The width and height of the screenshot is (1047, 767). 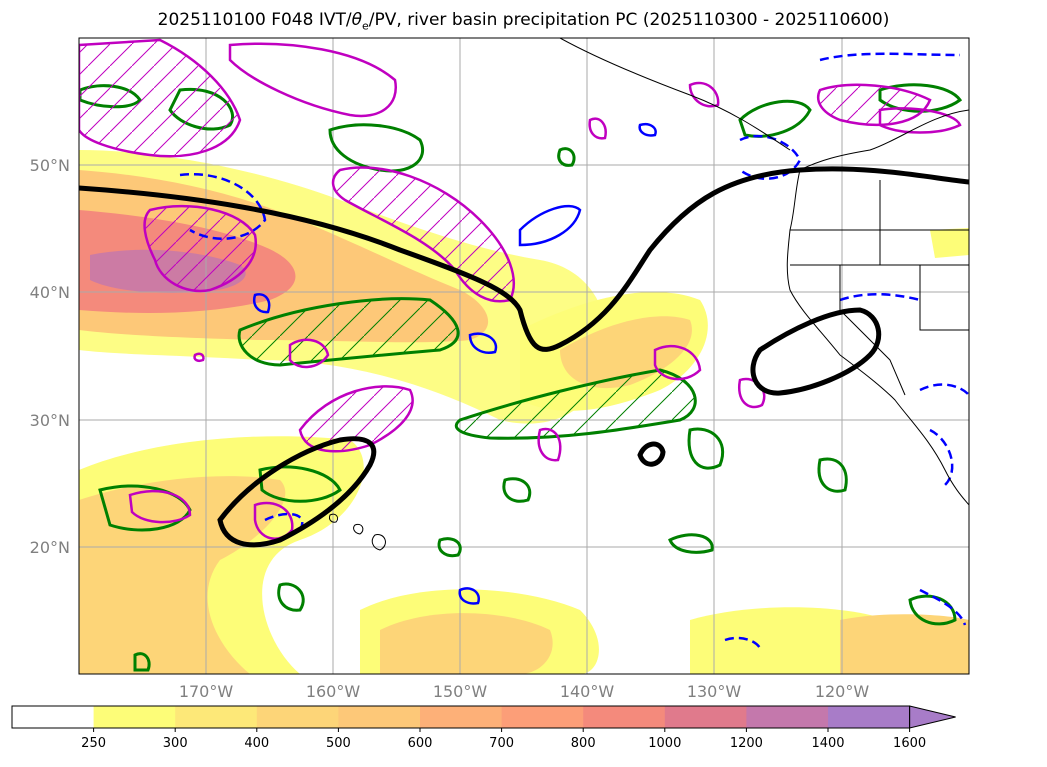 What do you see at coordinates (842, 691) in the screenshot?
I see `lon-label-120w: 120°W` at bounding box center [842, 691].